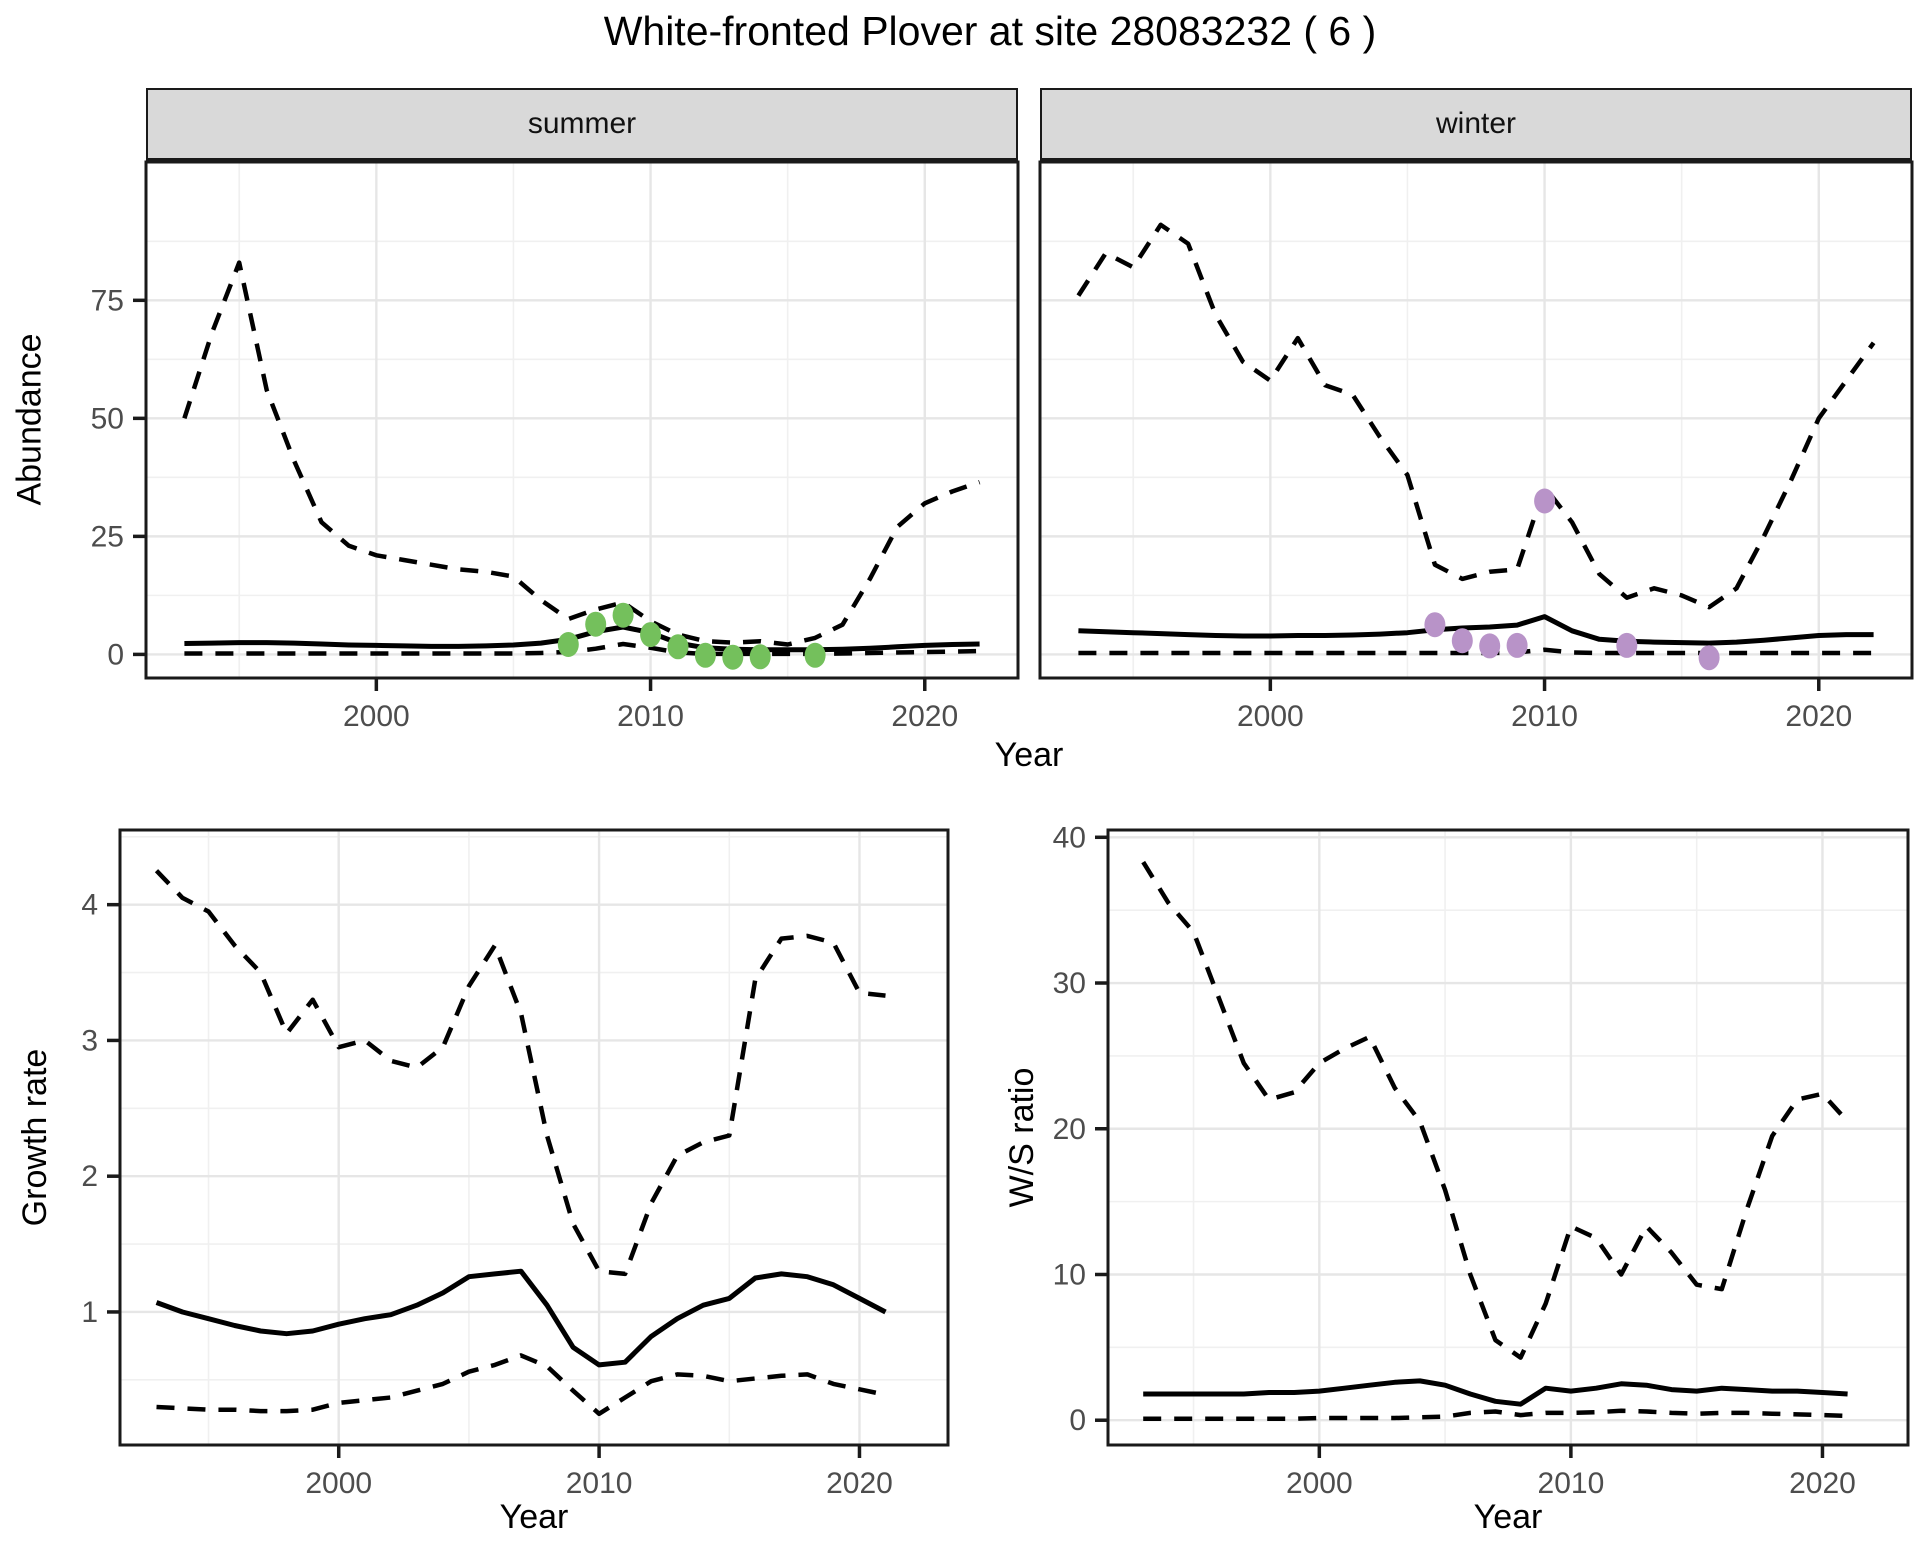 This screenshot has width=1920, height=1560. What do you see at coordinates (581, 453) in the screenshot?
I see `summer-upper_95_ci-line` at bounding box center [581, 453].